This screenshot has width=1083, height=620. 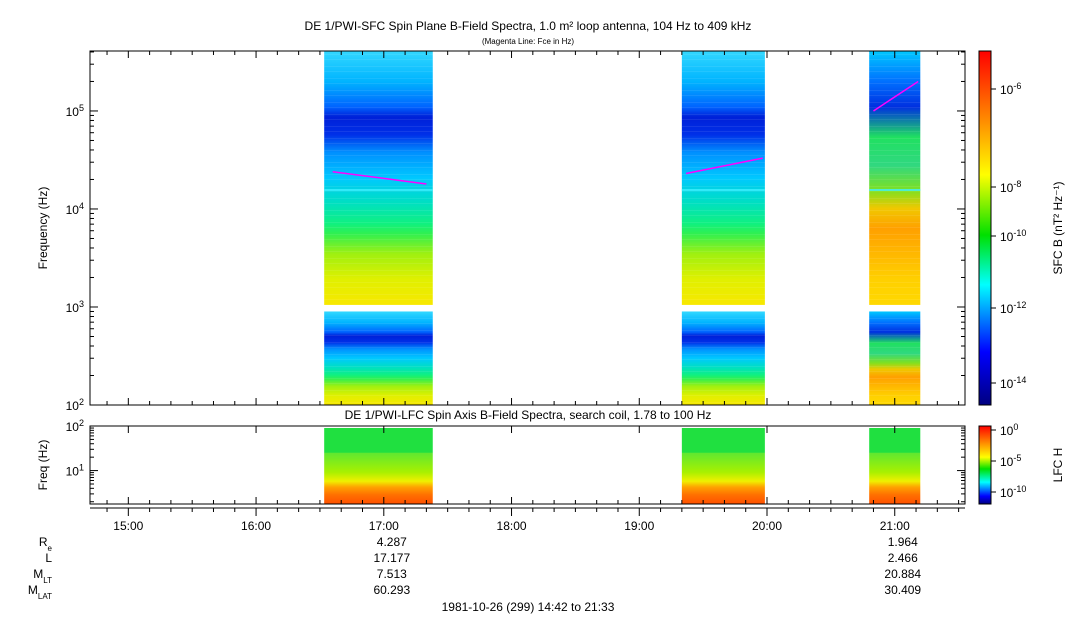 I want to click on lfc-plot-frame, so click(x=527, y=465).